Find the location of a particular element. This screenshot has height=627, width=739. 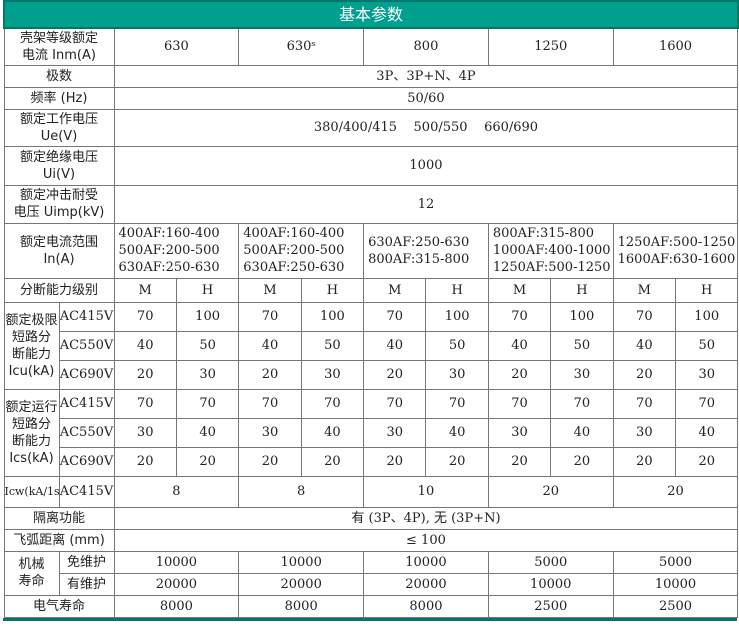

table-row: 额定绝缘电压 Ui(V) 1000 is located at coordinates (371, 165).